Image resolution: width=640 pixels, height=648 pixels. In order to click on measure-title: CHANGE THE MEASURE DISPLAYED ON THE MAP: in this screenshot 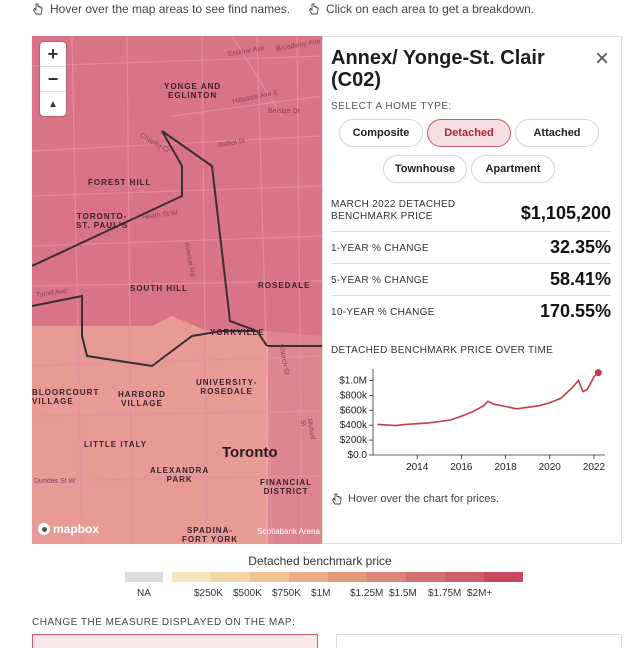, I will do `click(164, 622)`.